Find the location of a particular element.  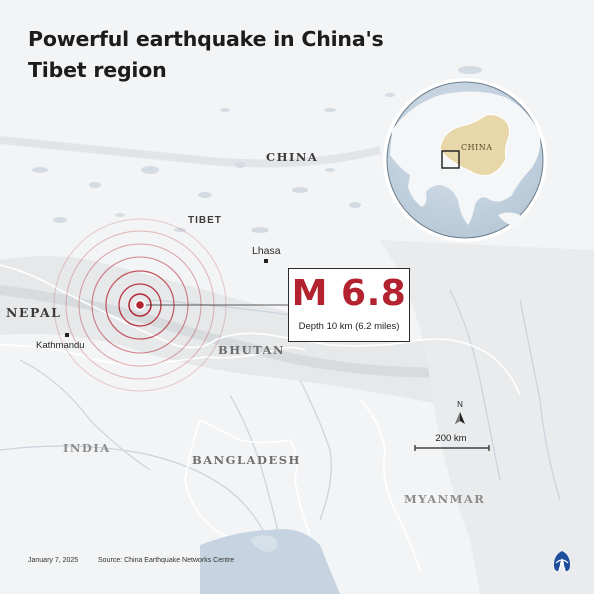

label-nepal: NEPAL is located at coordinates (34, 312).